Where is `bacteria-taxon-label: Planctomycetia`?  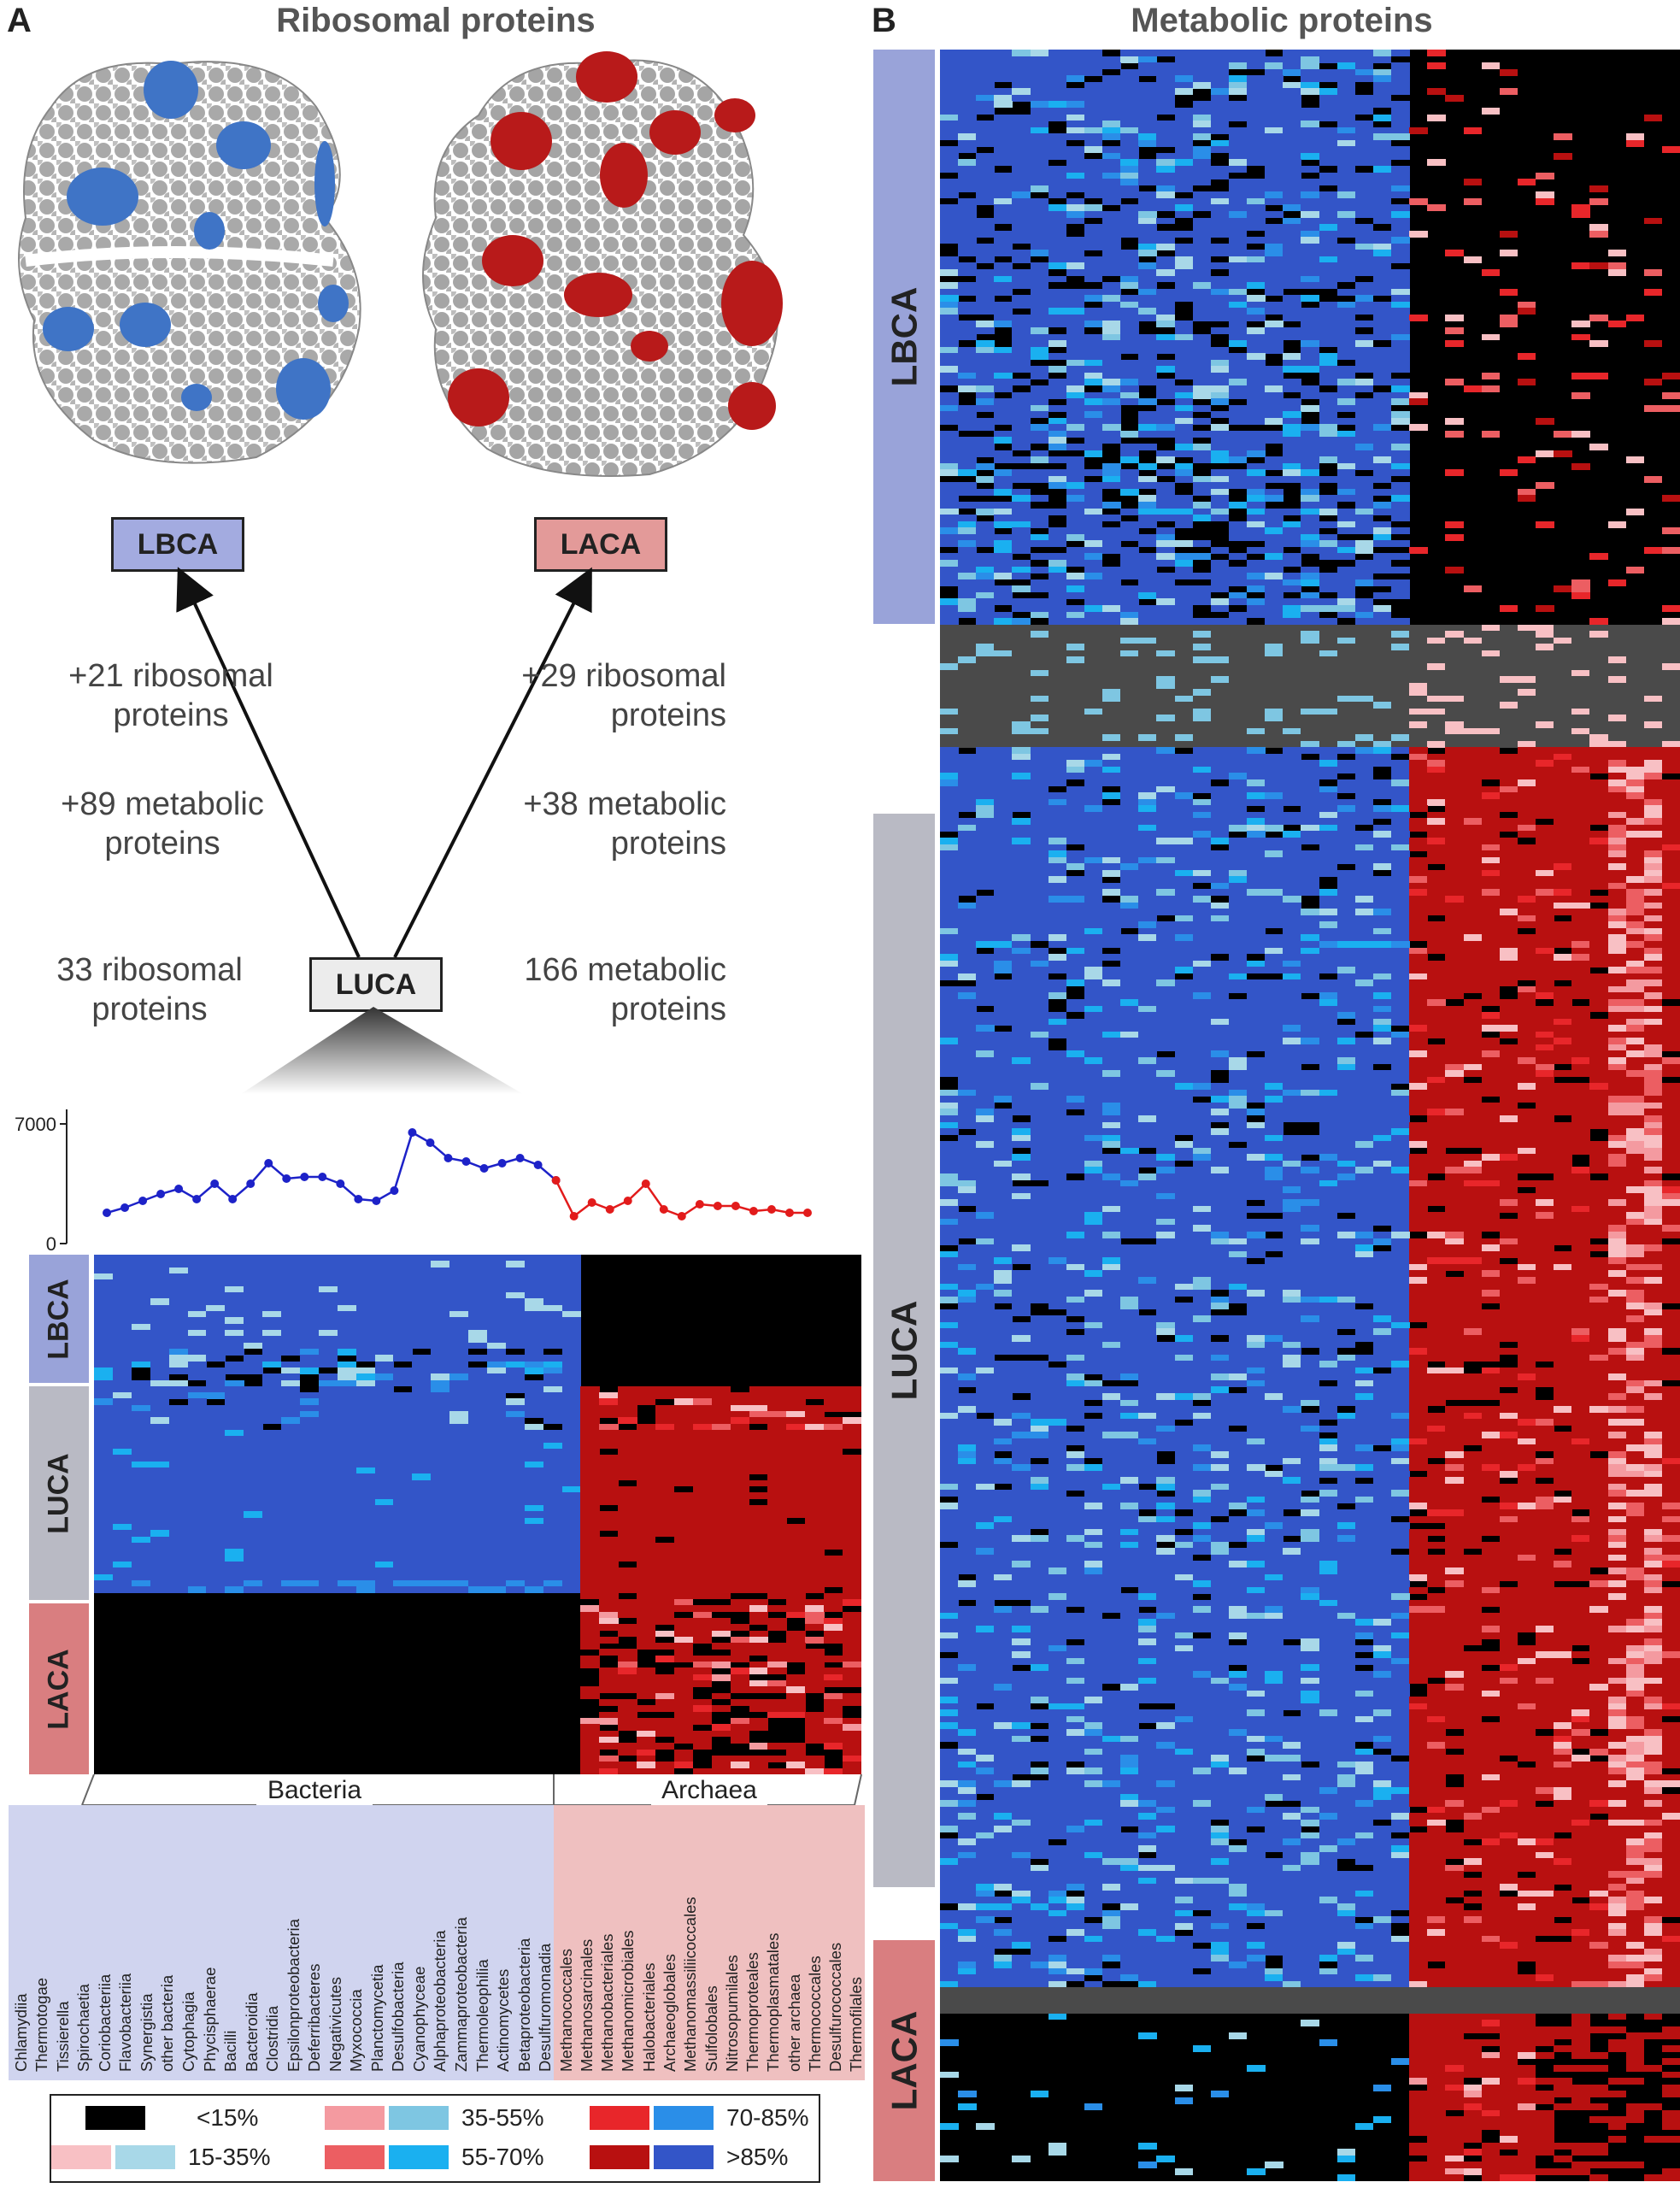 bacteria-taxon-label: Planctomycetia is located at coordinates (377, 2019).